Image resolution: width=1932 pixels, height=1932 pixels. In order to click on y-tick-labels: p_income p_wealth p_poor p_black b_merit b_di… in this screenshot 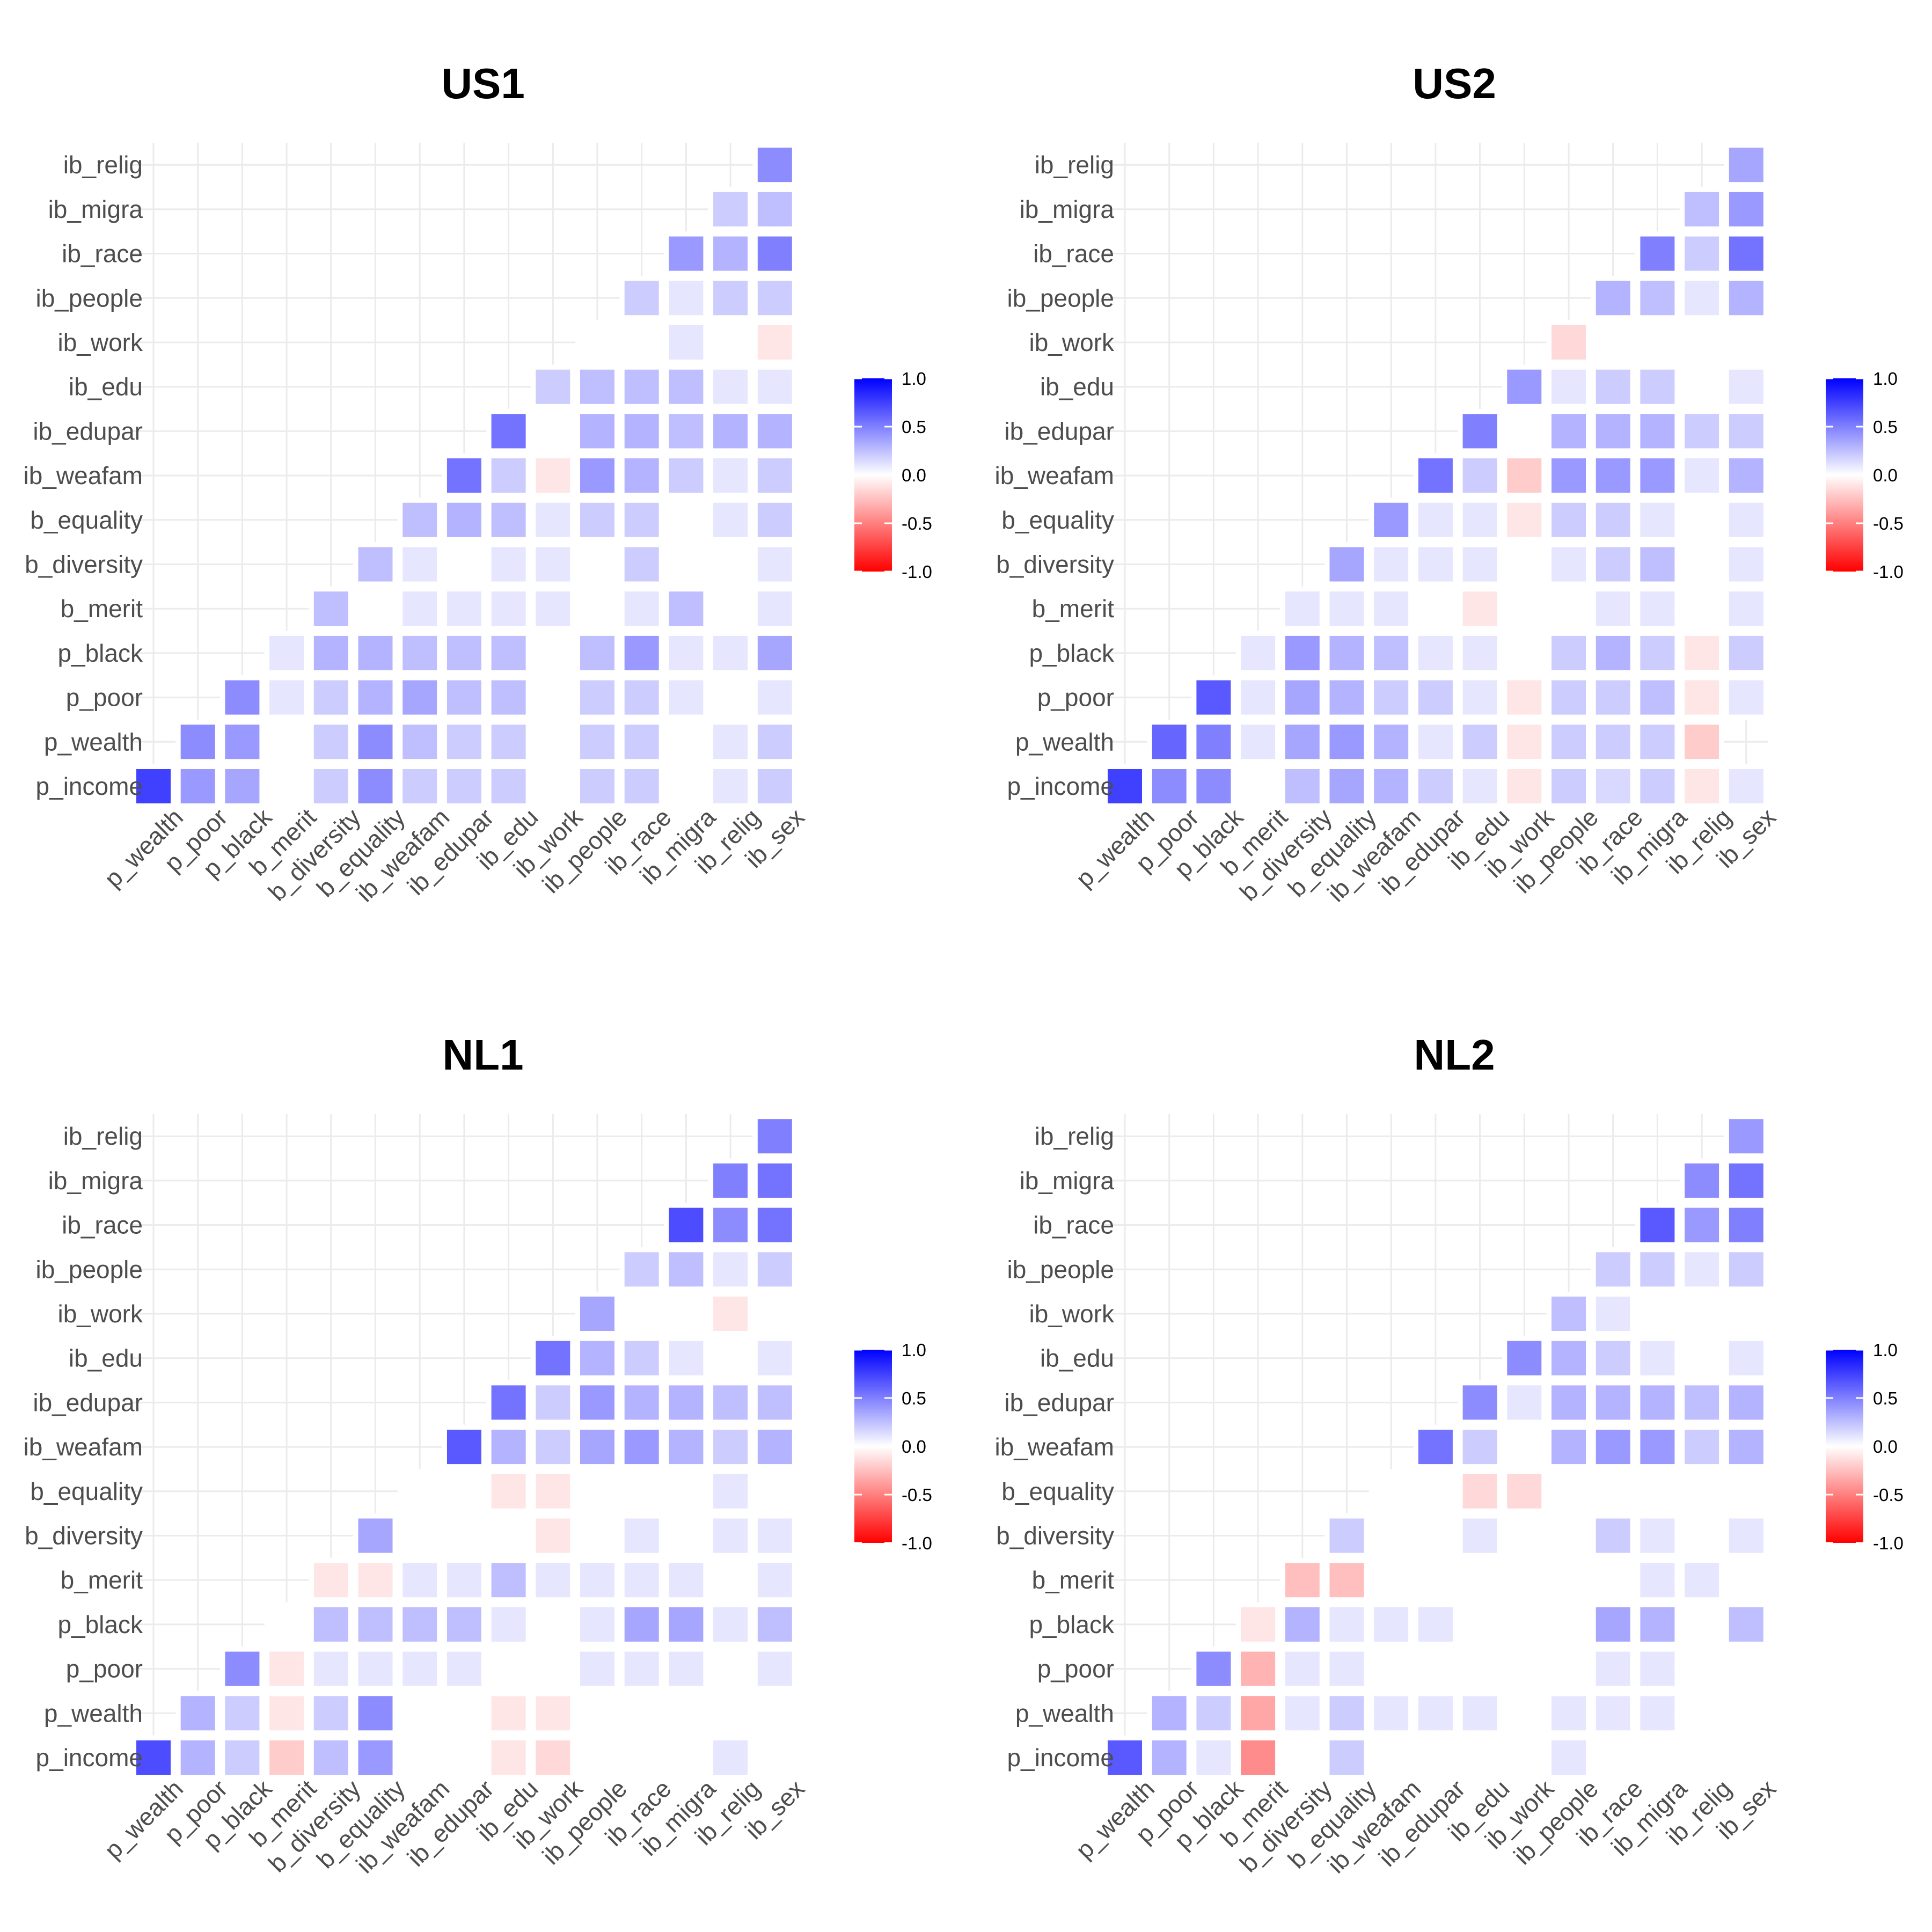, I will do `click(83, 475)`.